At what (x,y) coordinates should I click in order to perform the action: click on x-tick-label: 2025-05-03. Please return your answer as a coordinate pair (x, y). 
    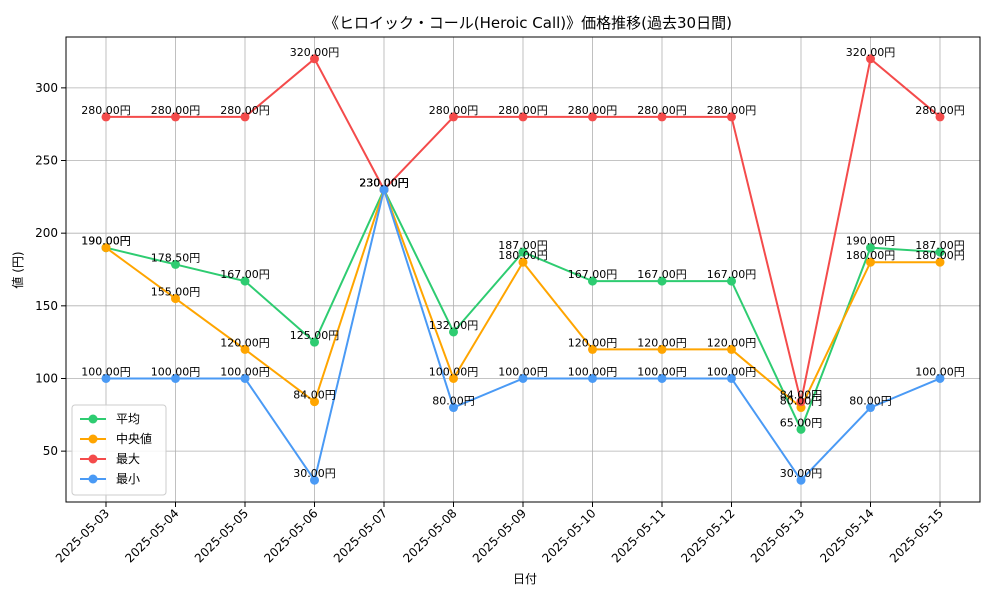
    Looking at the image, I should click on (82, 535).